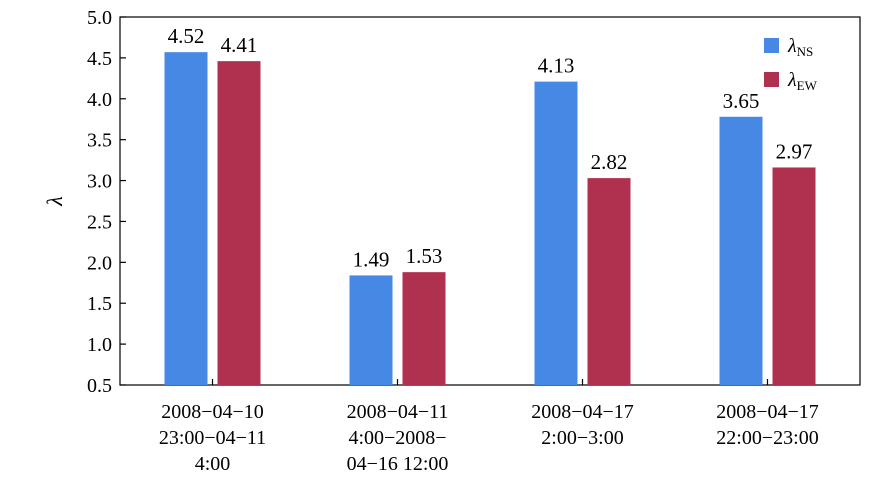 The height and width of the screenshot is (483, 886). I want to click on x-category-label: 2008−04−10 23:00−04−11 4:00, so click(212, 438).